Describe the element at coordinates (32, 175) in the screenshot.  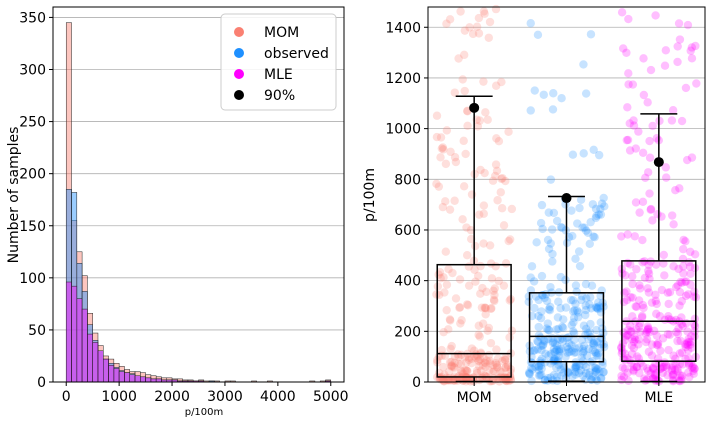
I see `histogram-y-tick-label: 200` at that location.